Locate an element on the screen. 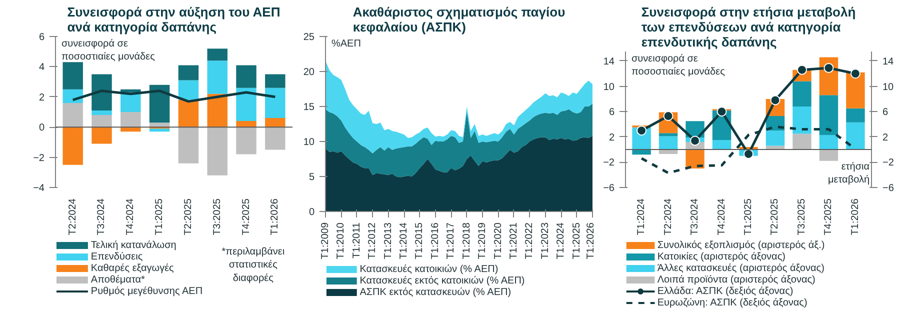 This screenshot has width=900, height=323. y-tick-label: 2 is located at coordinates (41, 98).